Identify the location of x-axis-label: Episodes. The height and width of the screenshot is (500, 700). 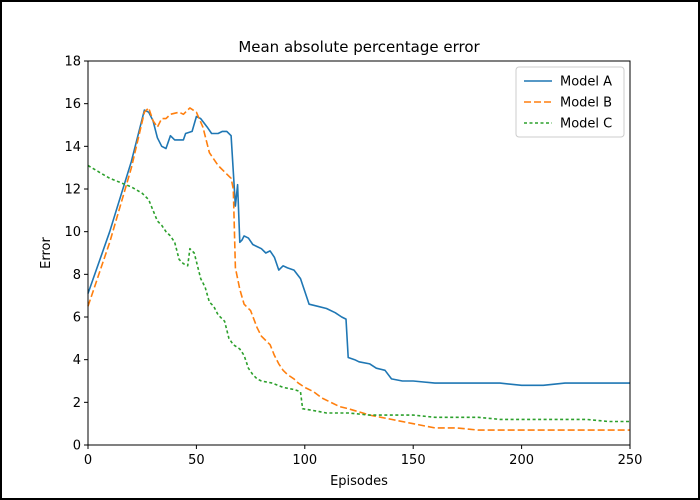
(359, 481).